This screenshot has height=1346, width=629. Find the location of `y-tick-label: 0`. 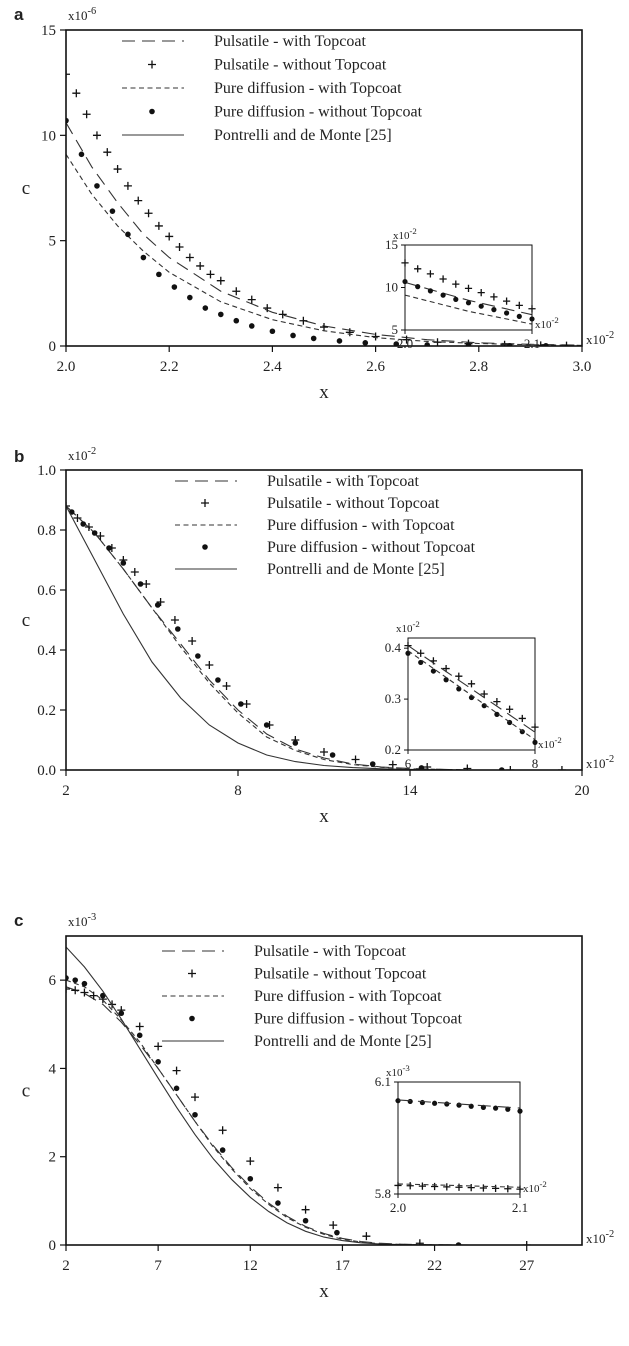

y-tick-label: 0 is located at coordinates (53, 1246).